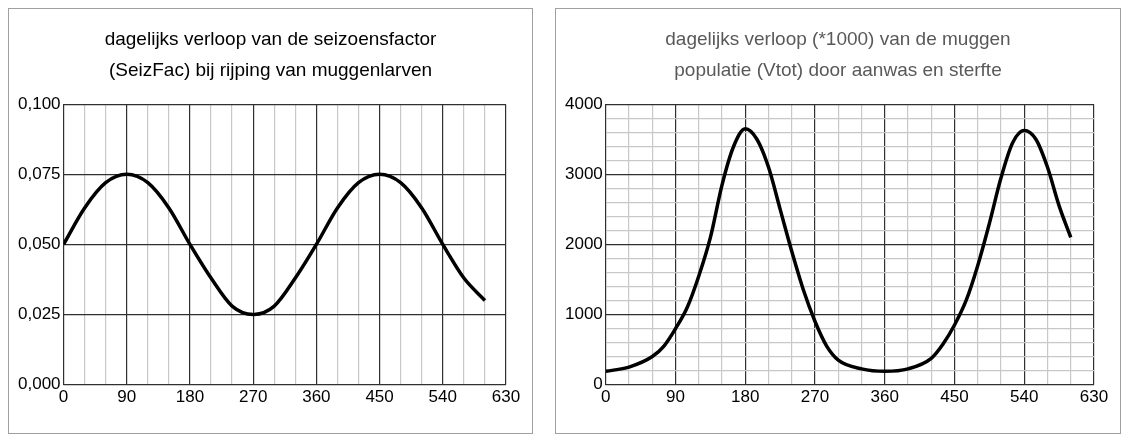 The width and height of the screenshot is (1131, 444). What do you see at coordinates (583, 314) in the screenshot?
I see `y-tick-label: 1000` at bounding box center [583, 314].